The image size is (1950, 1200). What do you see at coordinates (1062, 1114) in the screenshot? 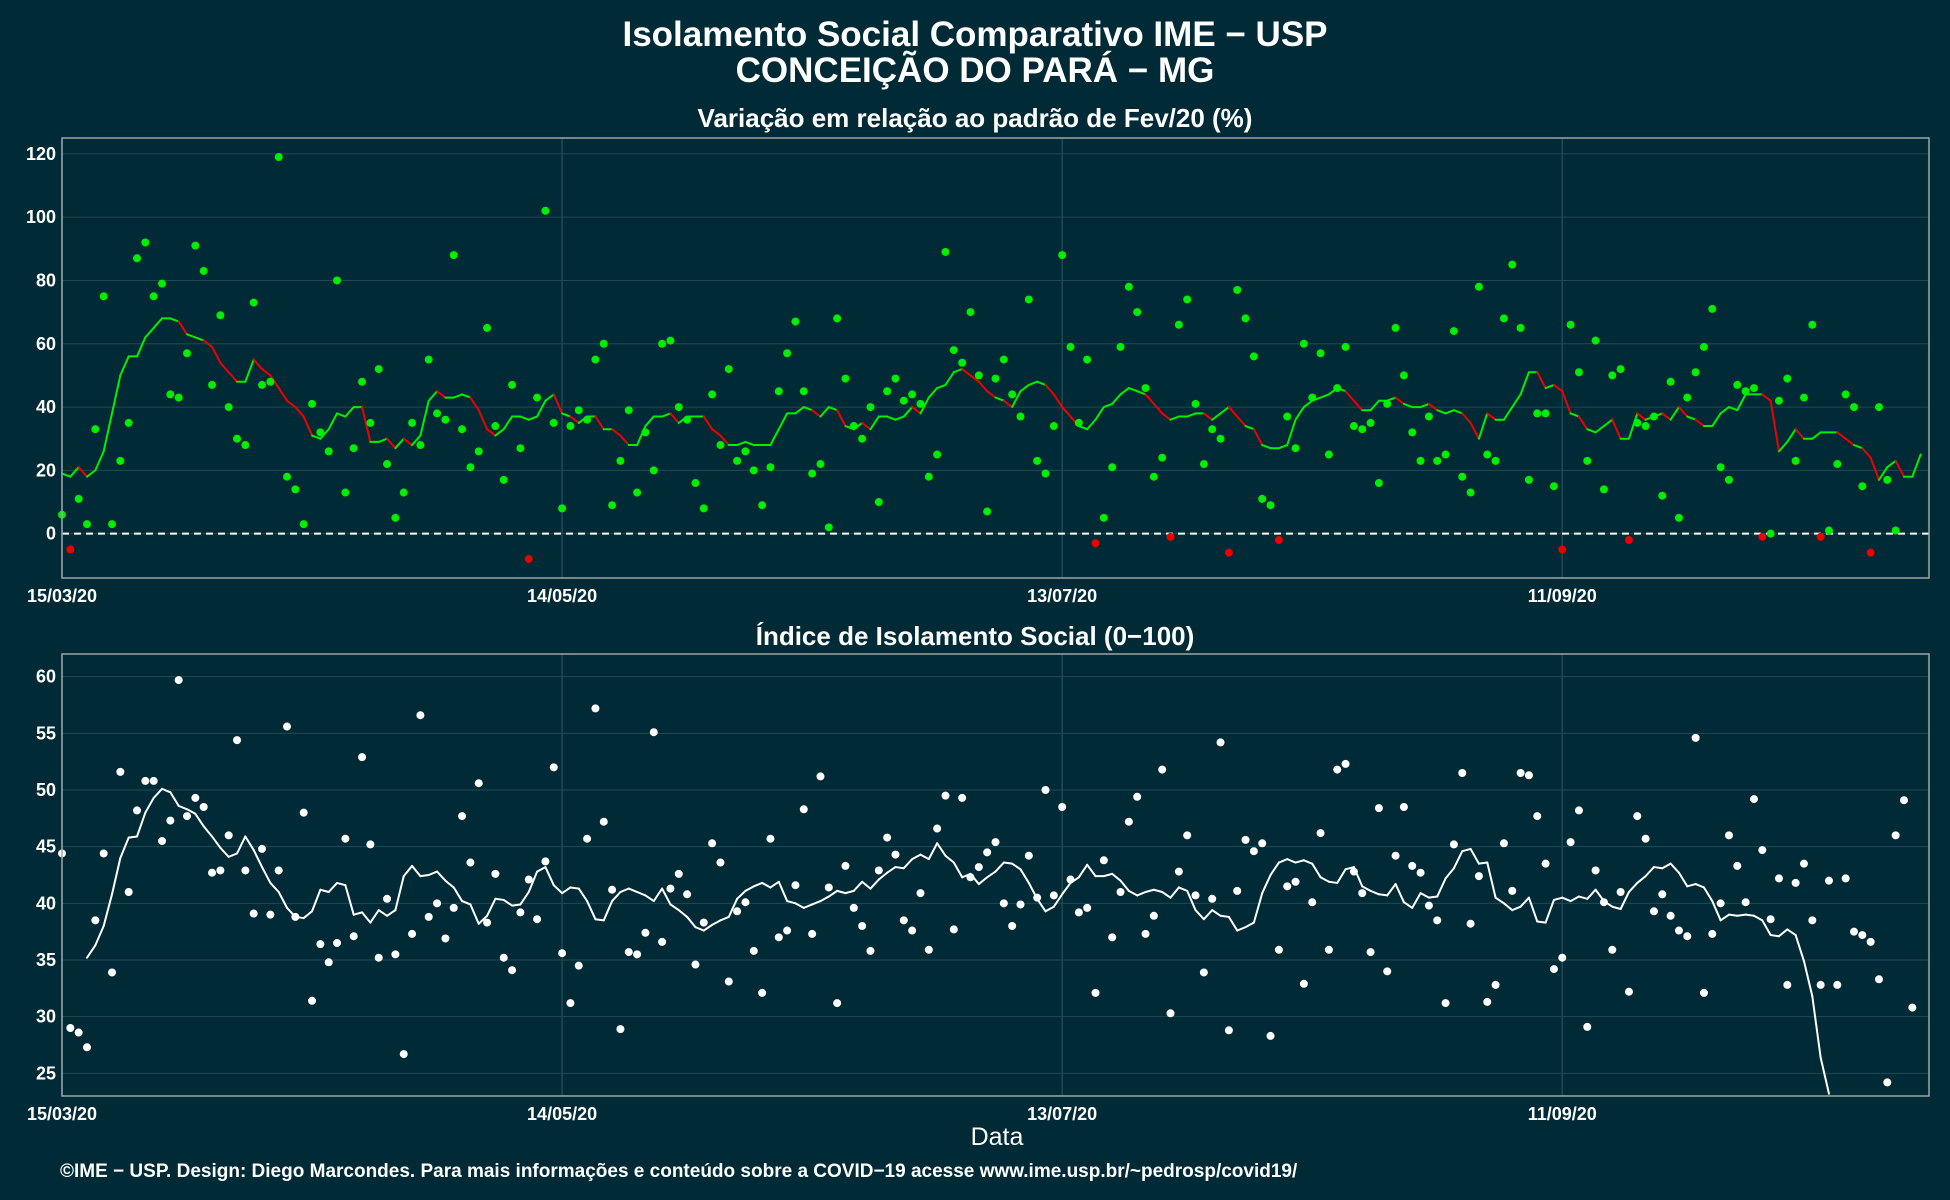
I see `x-tick-label: 13/07/20` at bounding box center [1062, 1114].